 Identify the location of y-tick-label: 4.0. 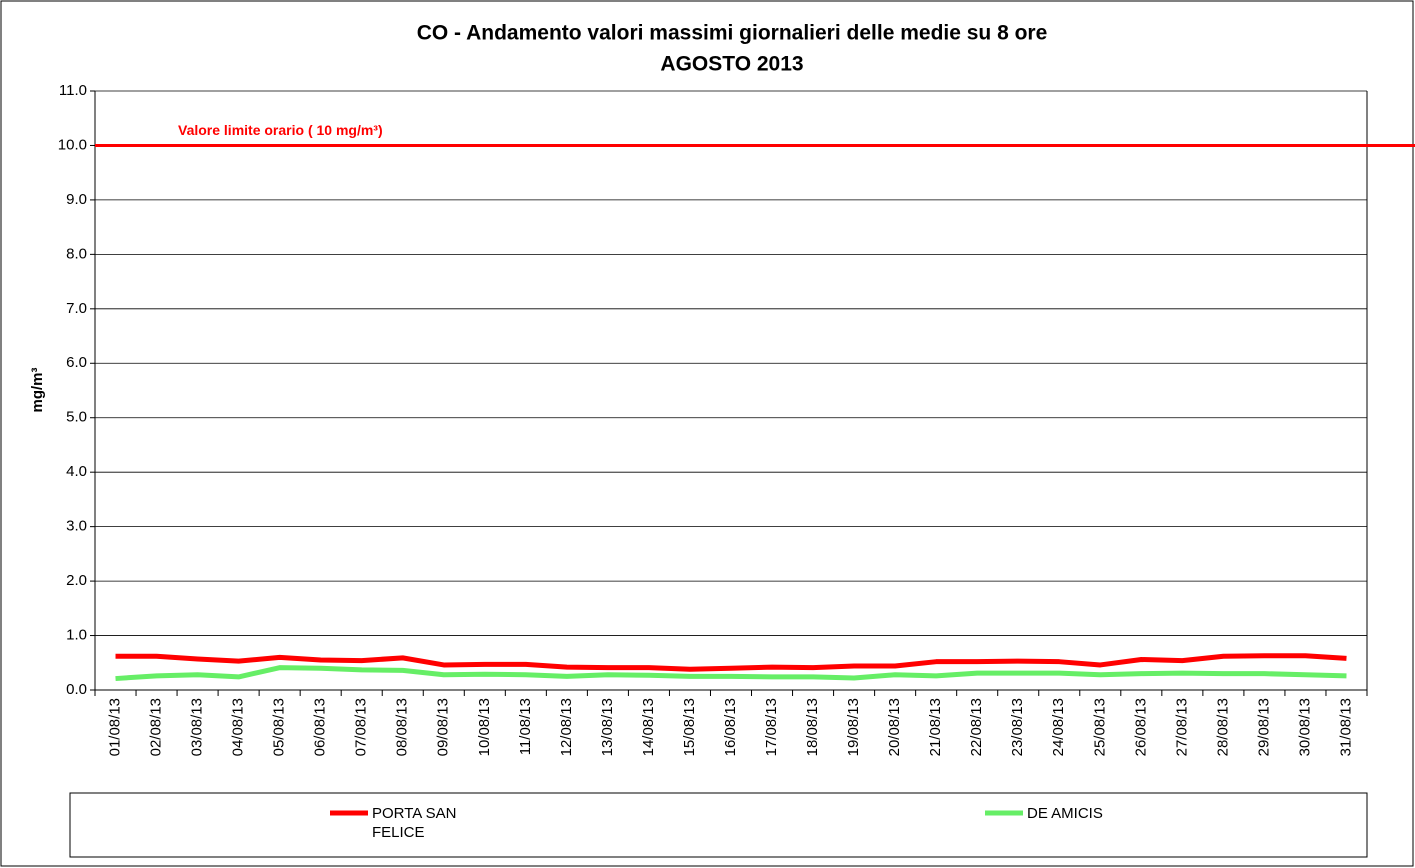
(76, 471).